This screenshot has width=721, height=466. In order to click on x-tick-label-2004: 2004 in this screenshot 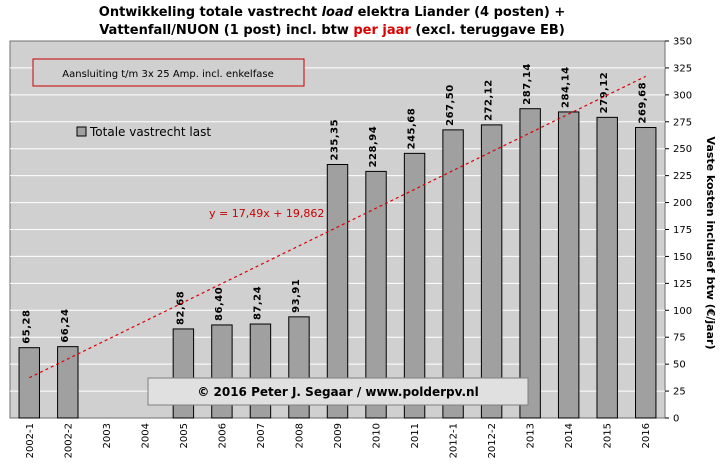, I will do `click(145, 435)`.